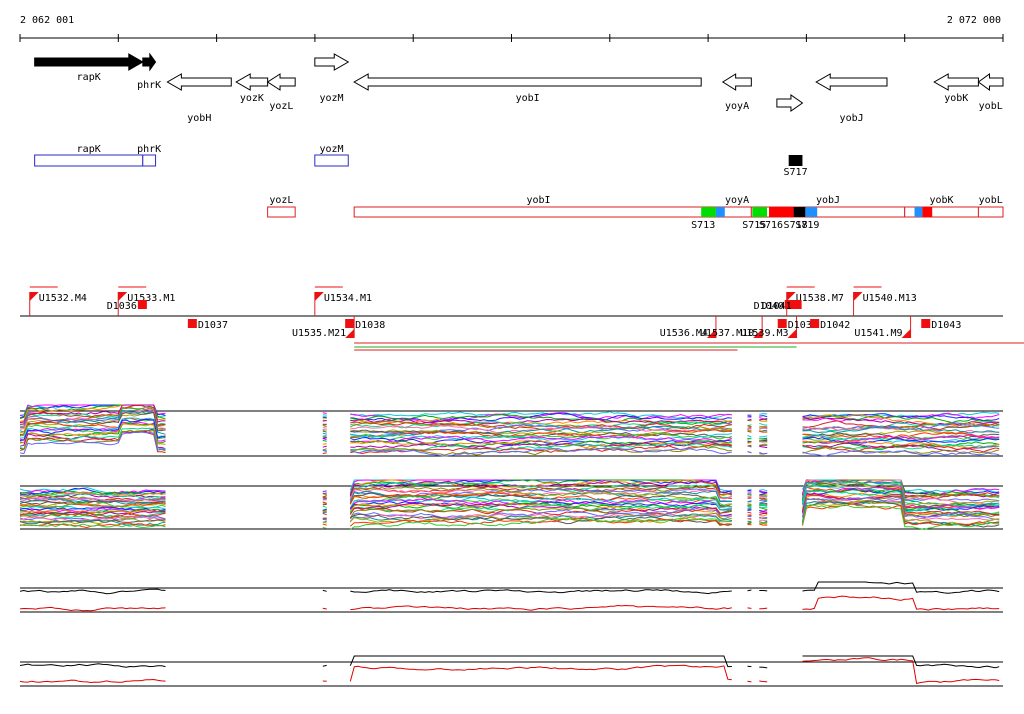 The width and height of the screenshot is (1024, 714). Describe the element at coordinates (538, 200) in the screenshot. I see `reverse-transcript-label: yobI` at that location.